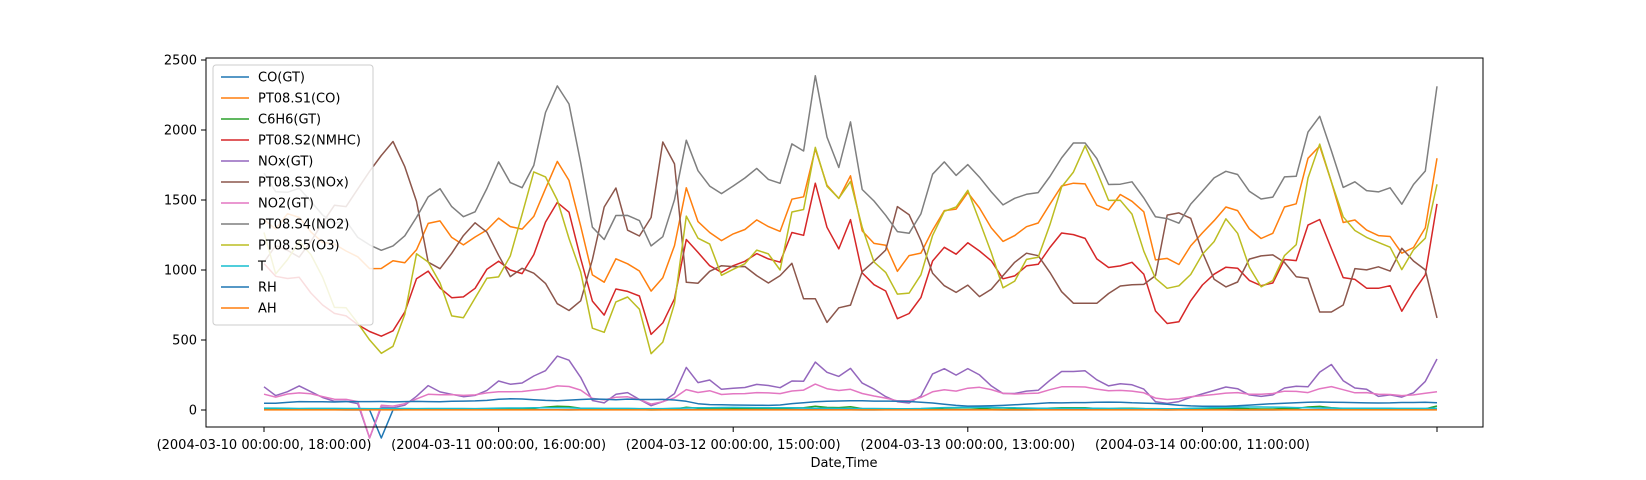  What do you see at coordinates (498, 445) in the screenshot?
I see `x-tick-label: (2004-03-11 00:00:00, 16:00:00)` at bounding box center [498, 445].